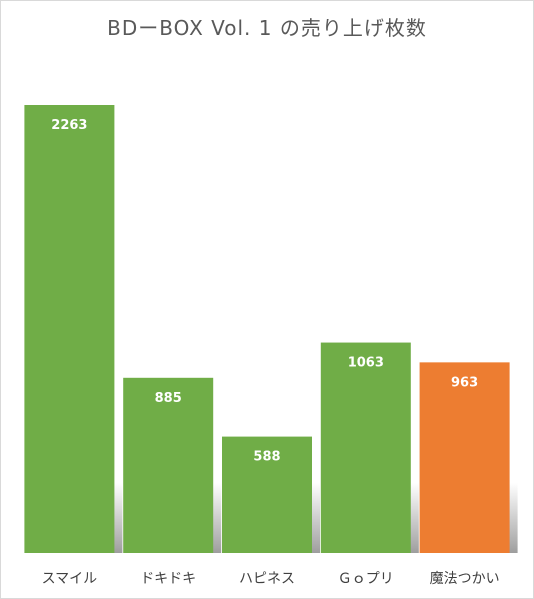 The image size is (534, 599). Describe the element at coordinates (267, 28) in the screenshot. I see `chart-title: BDーBOX Vol. 1 の売り上げ枚数` at that location.